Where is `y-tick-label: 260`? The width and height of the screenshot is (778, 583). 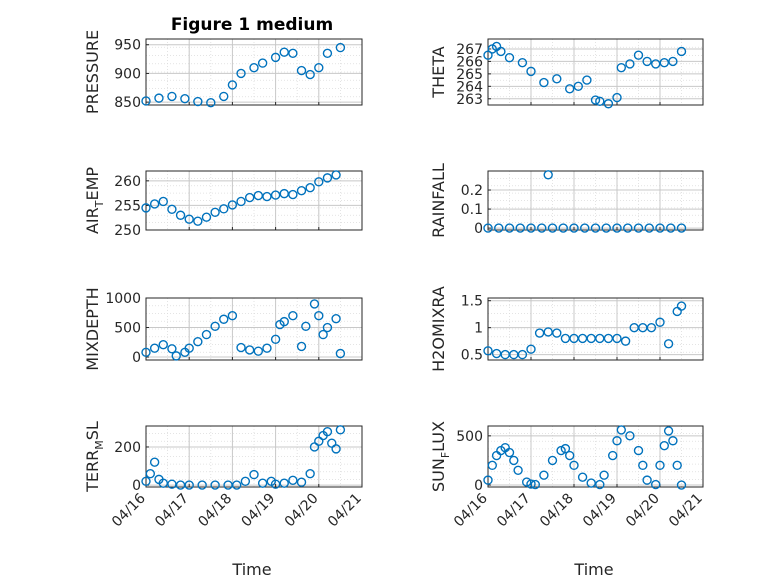
y-tick-label: 260 is located at coordinates (127, 182).